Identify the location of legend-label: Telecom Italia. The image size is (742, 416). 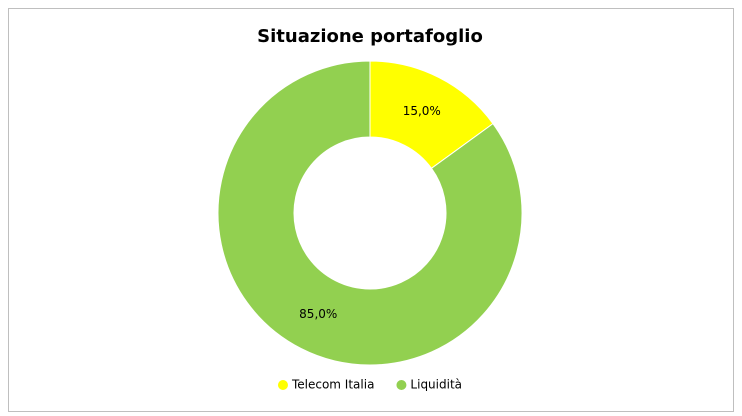
(332, 385).